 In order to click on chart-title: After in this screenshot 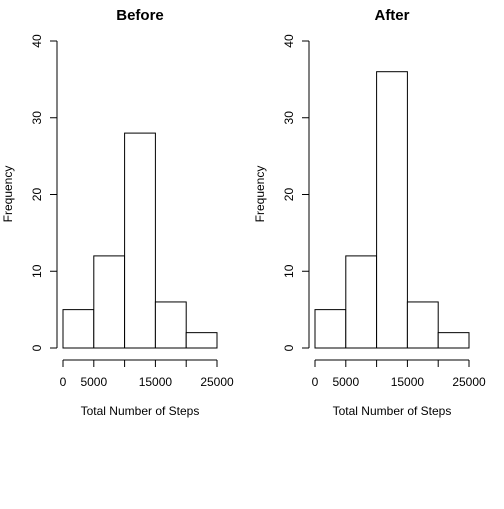, I will do `click(391, 15)`.